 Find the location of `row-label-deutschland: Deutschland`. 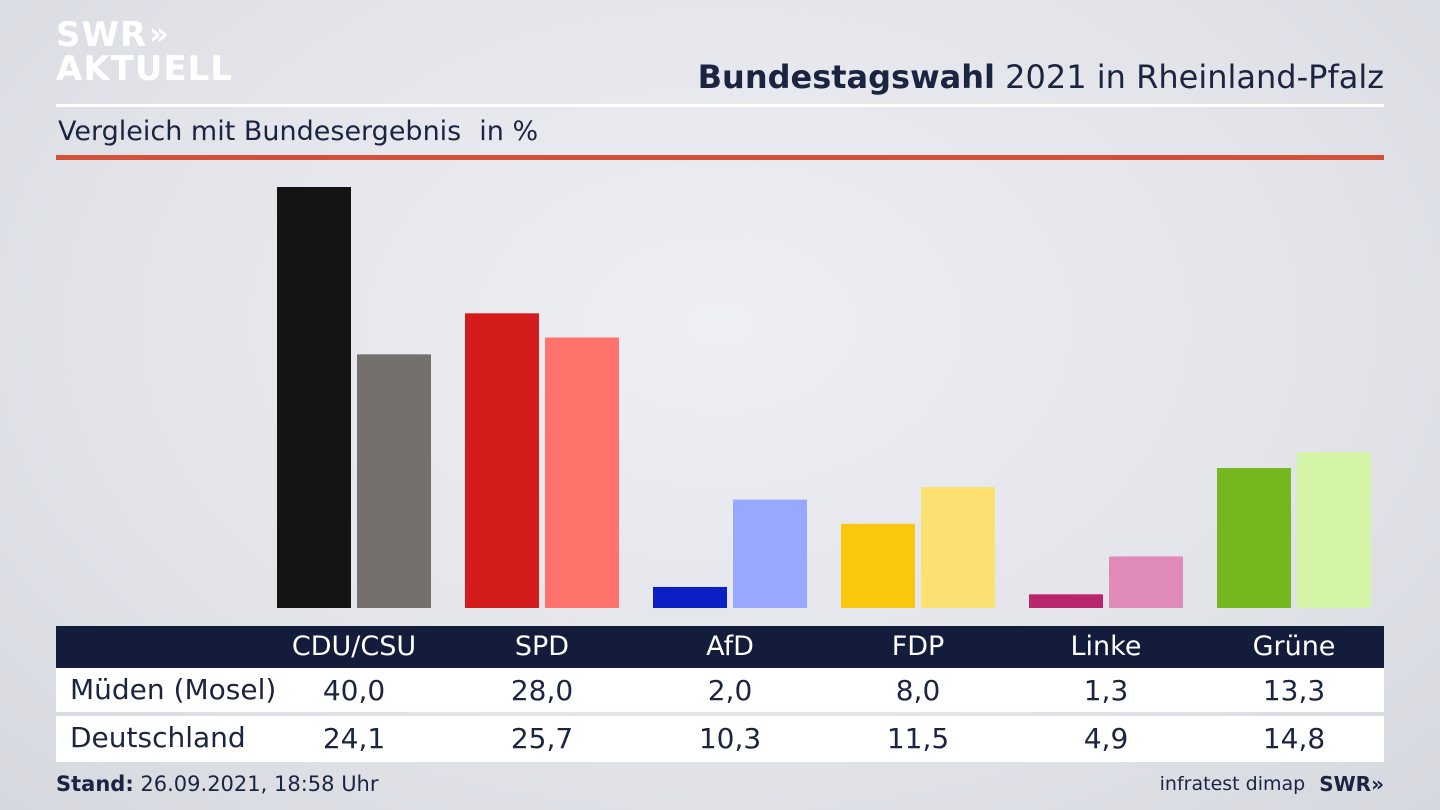

row-label-deutschland: Deutschland is located at coordinates (158, 737).